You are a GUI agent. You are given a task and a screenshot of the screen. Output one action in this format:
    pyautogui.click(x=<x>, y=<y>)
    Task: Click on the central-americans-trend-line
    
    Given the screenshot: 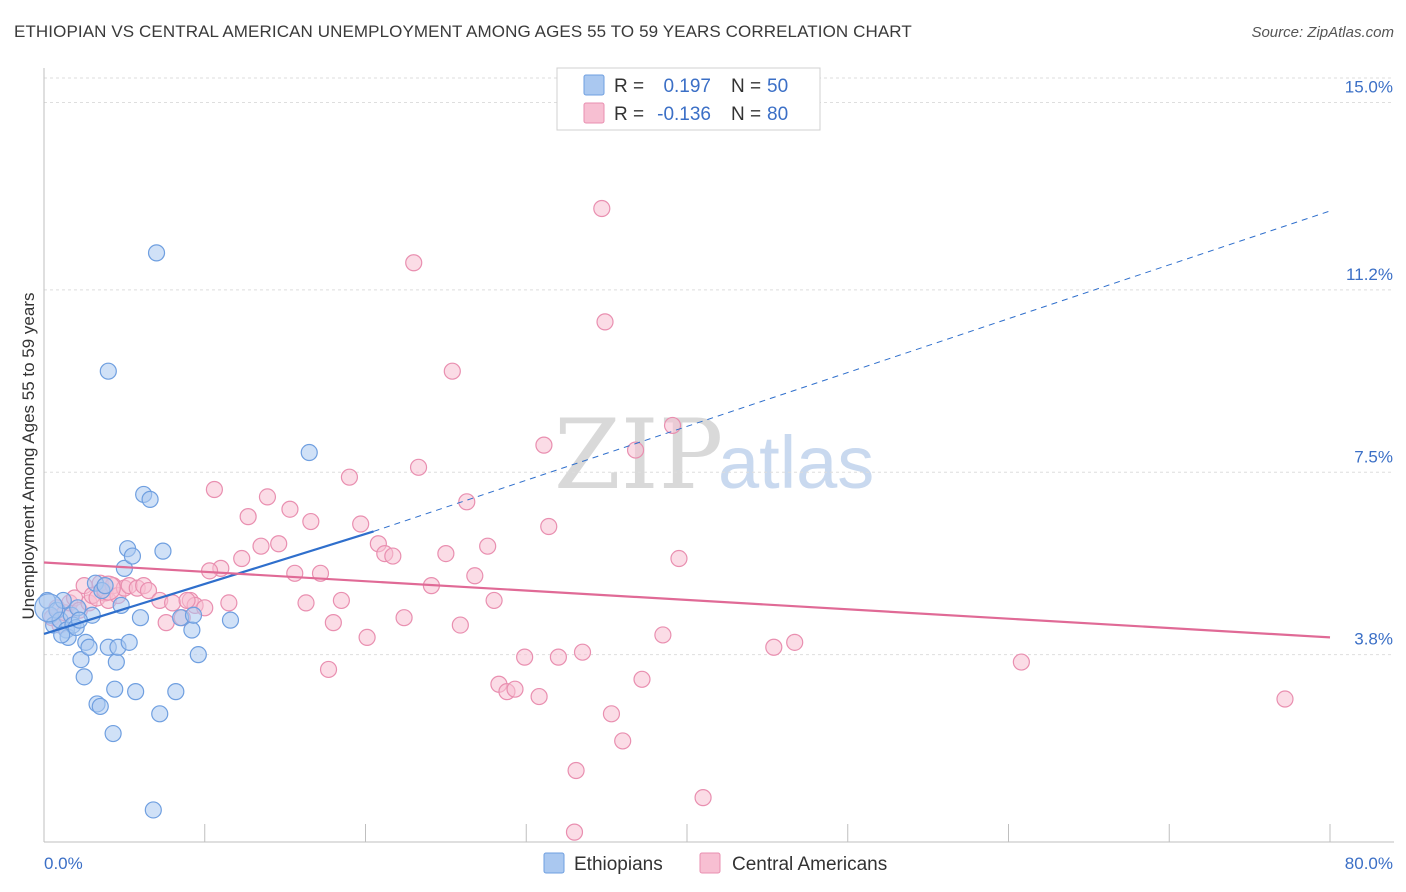 What is the action you would take?
    pyautogui.click(x=687, y=600)
    